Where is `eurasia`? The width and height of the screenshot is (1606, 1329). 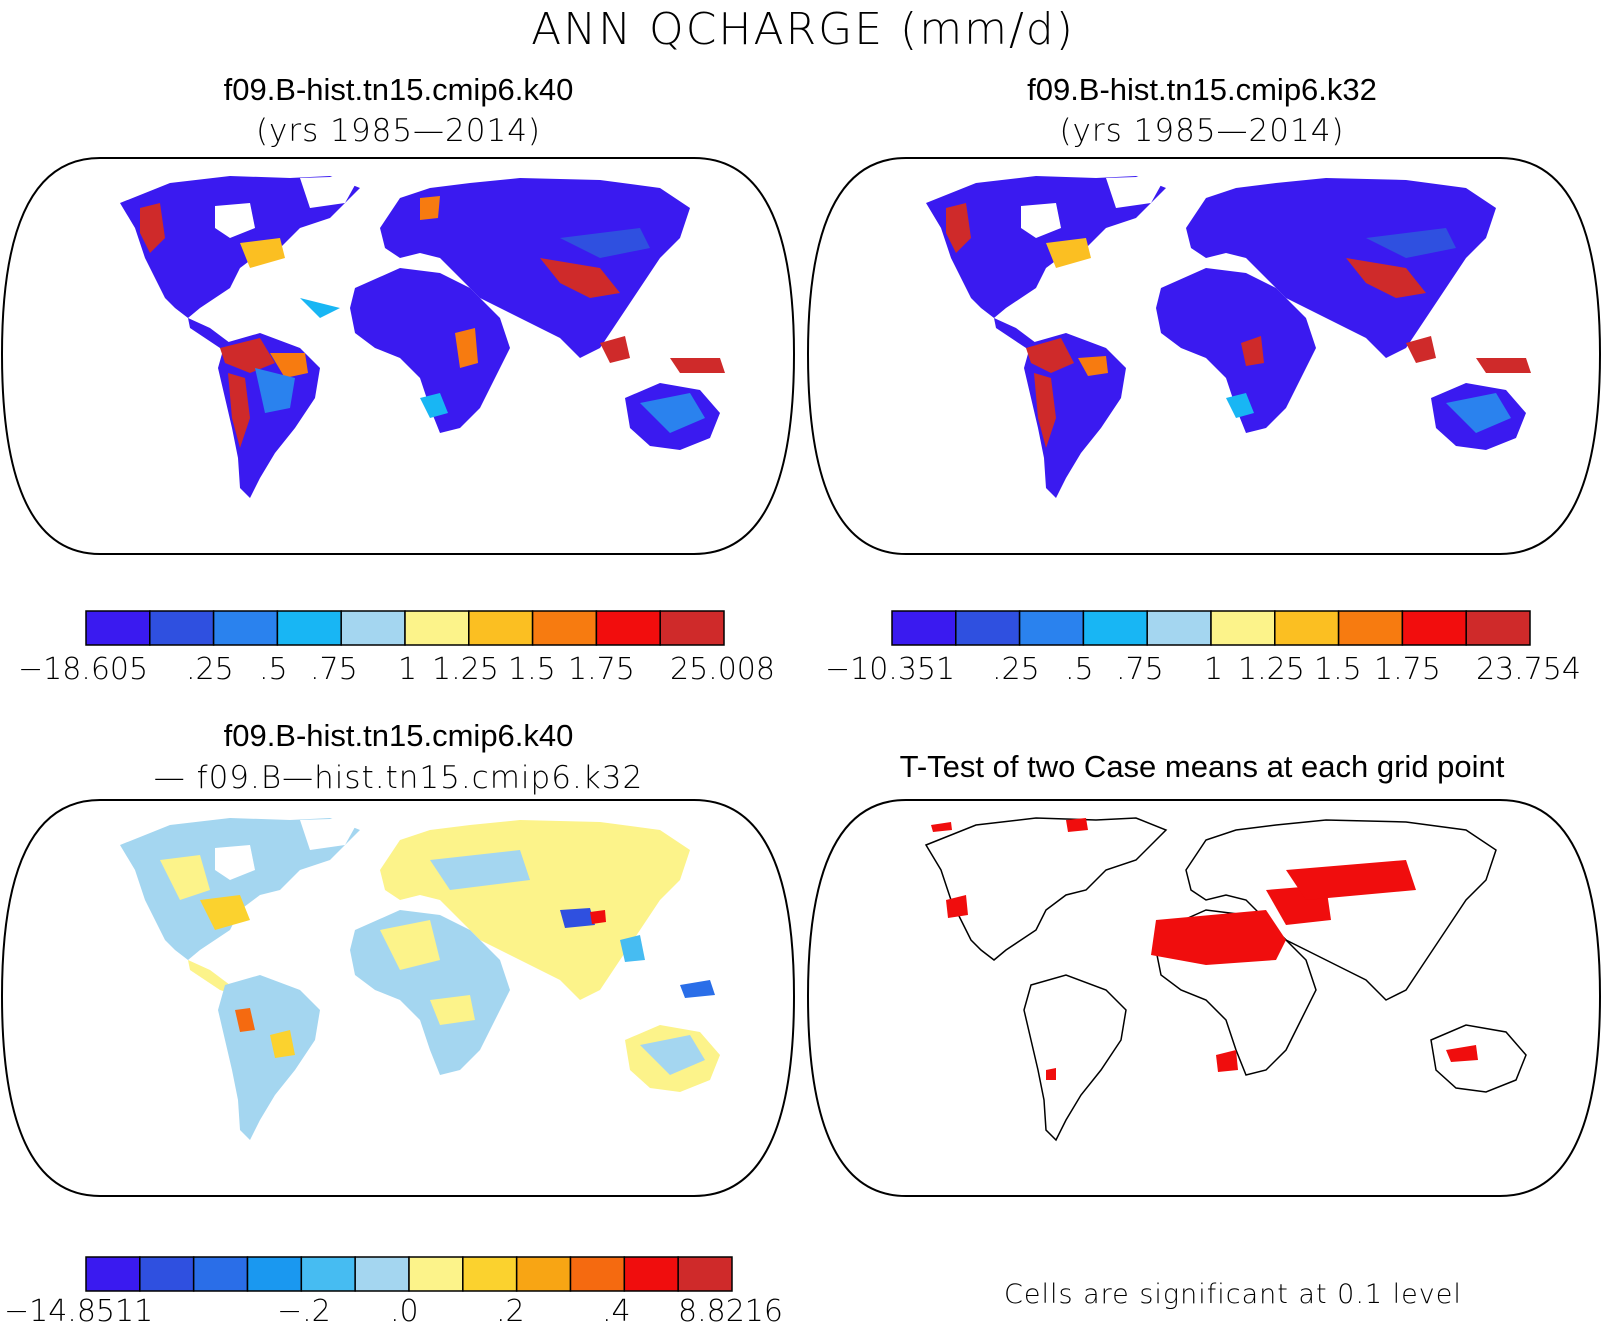
eurasia is located at coordinates (535, 268).